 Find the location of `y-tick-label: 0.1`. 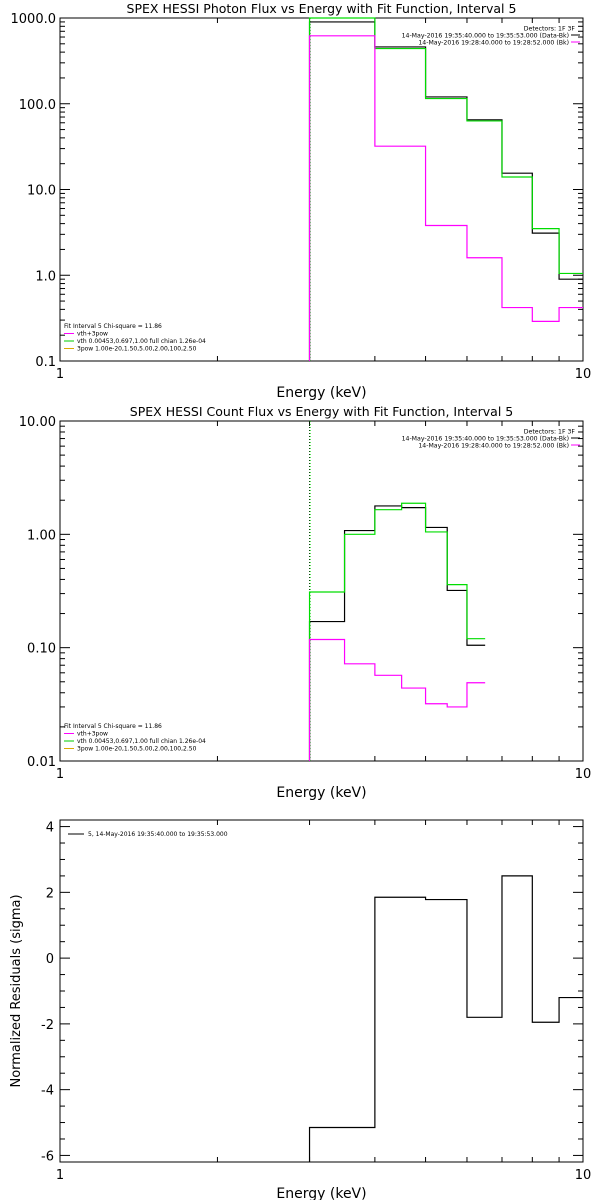

y-tick-label: 0.1 is located at coordinates (45, 362).